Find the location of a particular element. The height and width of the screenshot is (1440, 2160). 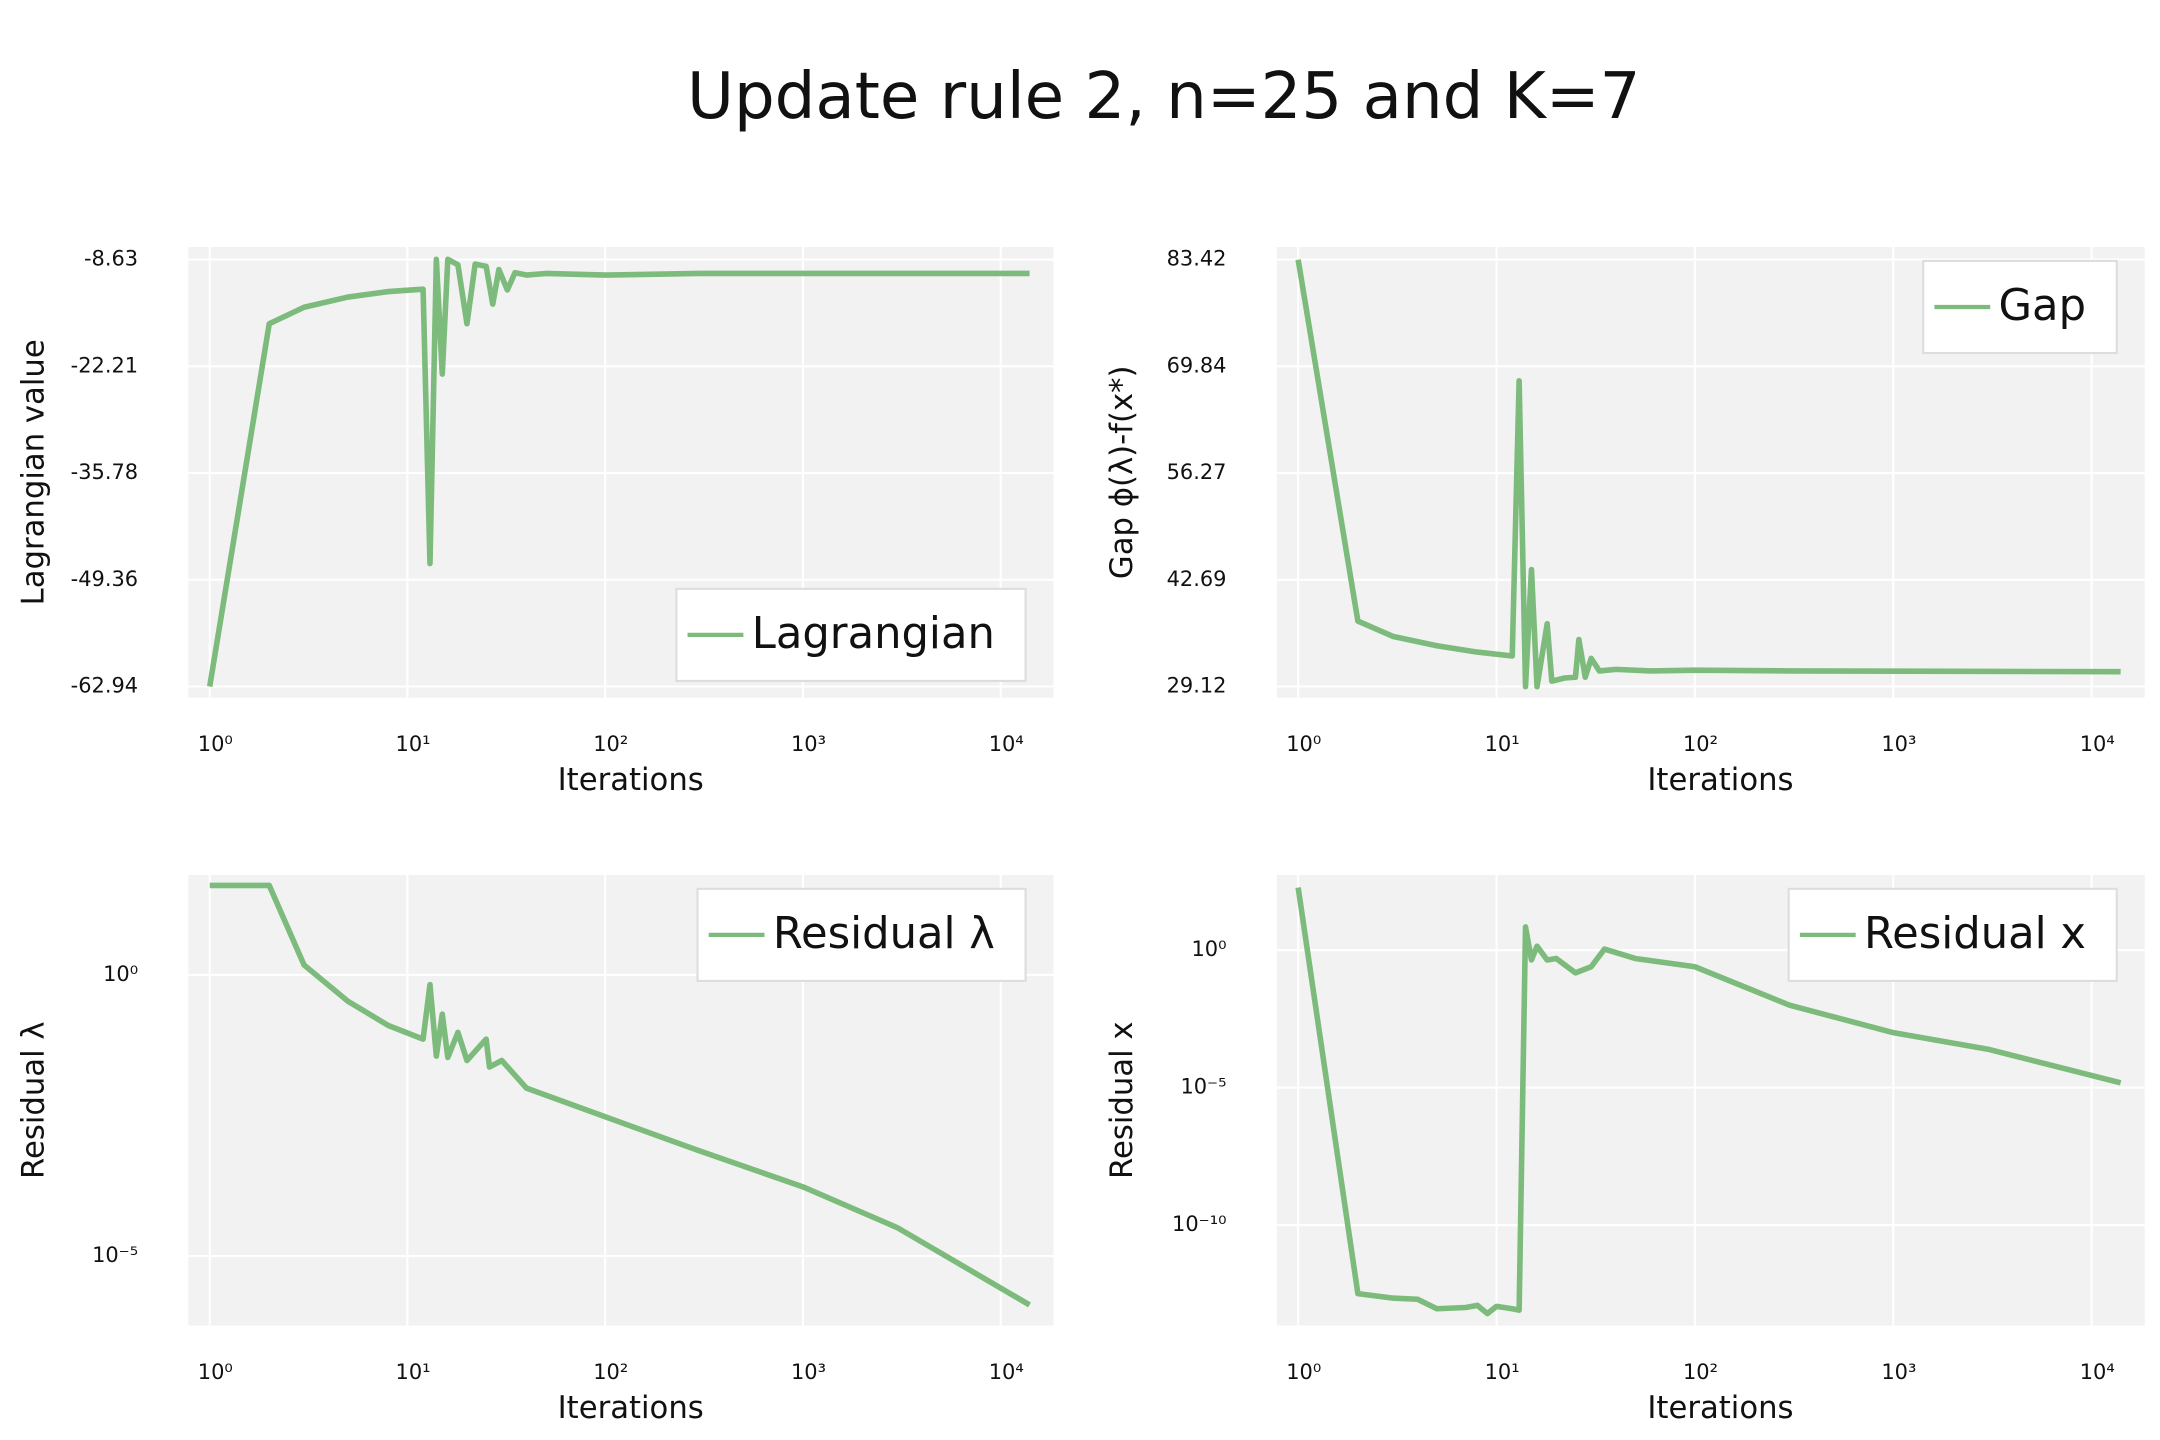

y-tick-label: -62.94 is located at coordinates (104, 686).